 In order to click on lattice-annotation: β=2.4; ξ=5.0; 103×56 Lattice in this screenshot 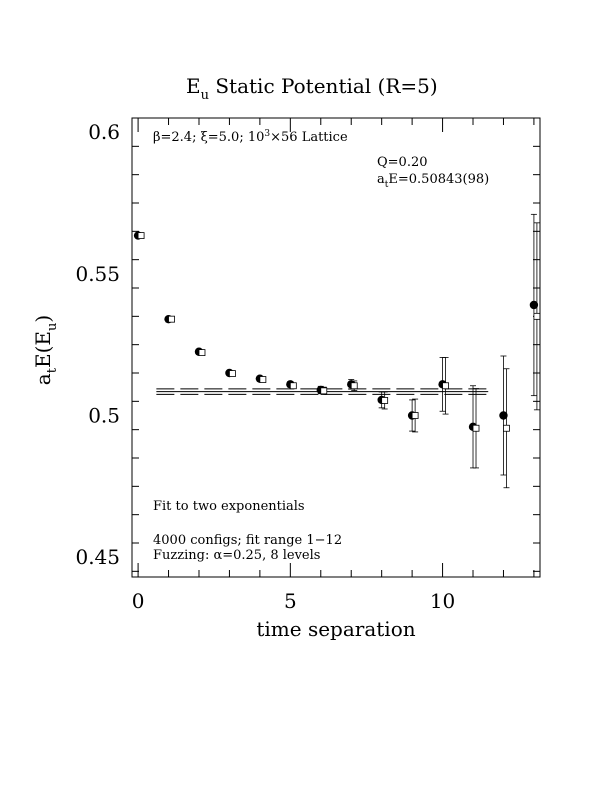, I will do `click(250, 137)`.